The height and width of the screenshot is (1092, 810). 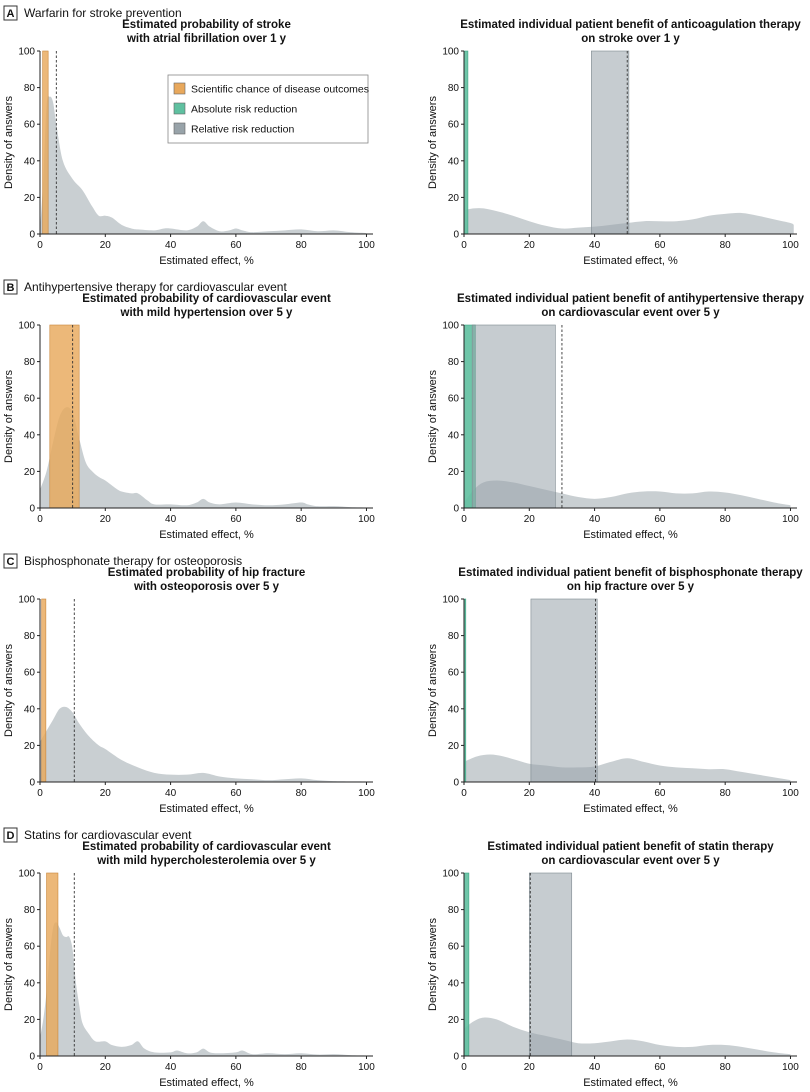 What do you see at coordinates (242, 130) in the screenshot?
I see `legend-label: Relative risk reduction` at bounding box center [242, 130].